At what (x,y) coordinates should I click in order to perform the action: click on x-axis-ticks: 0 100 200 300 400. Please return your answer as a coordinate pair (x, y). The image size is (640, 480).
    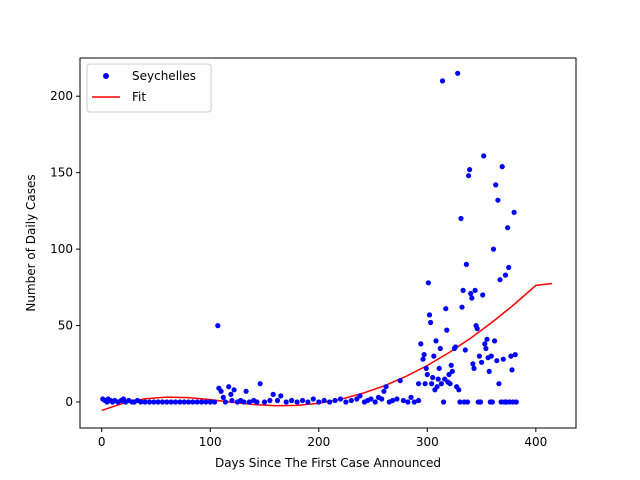
    Looking at the image, I should click on (322, 438).